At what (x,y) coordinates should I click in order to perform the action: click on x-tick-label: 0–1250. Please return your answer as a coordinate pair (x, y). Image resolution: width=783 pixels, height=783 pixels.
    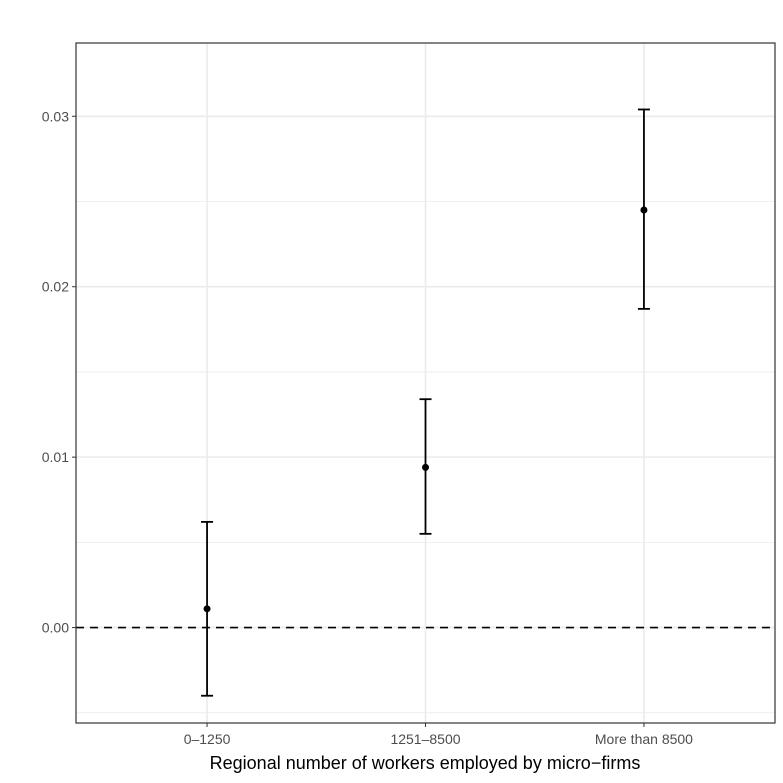
    Looking at the image, I should click on (207, 739).